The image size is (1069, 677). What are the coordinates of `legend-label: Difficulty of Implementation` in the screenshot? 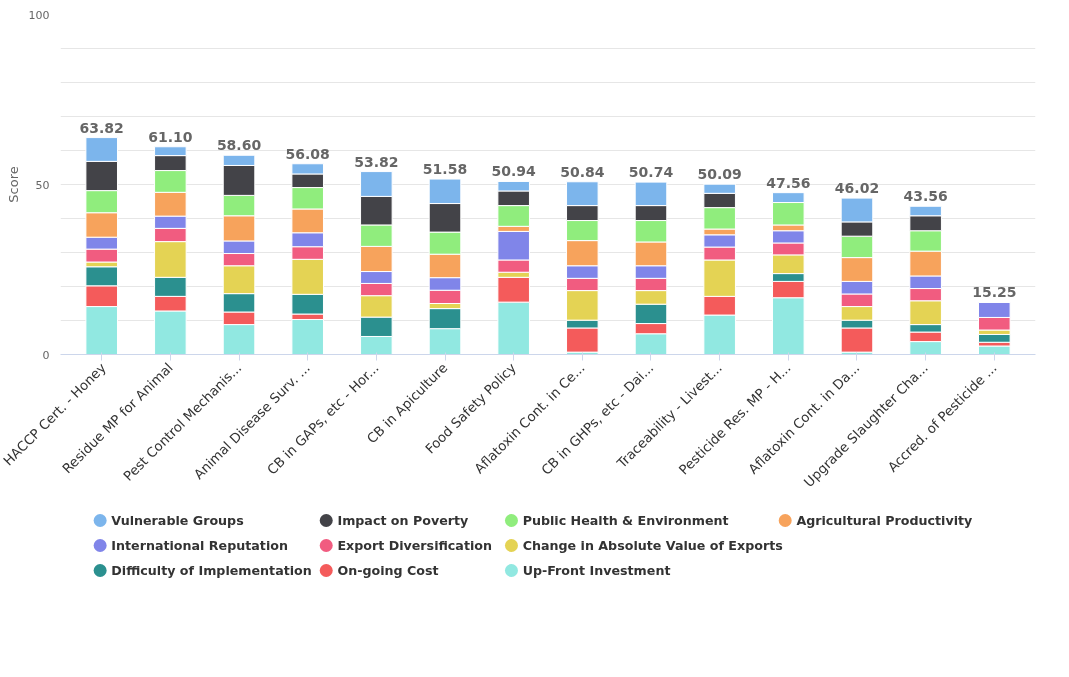 It's located at (211, 570).